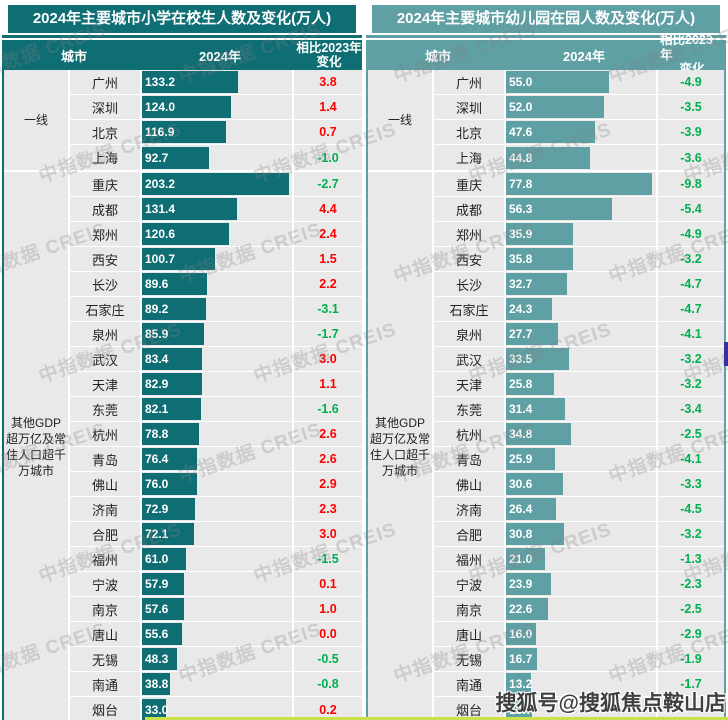 This screenshot has width=728, height=720. Describe the element at coordinates (535, 484) in the screenshot. I see `value-bar: 30.6` at that location.